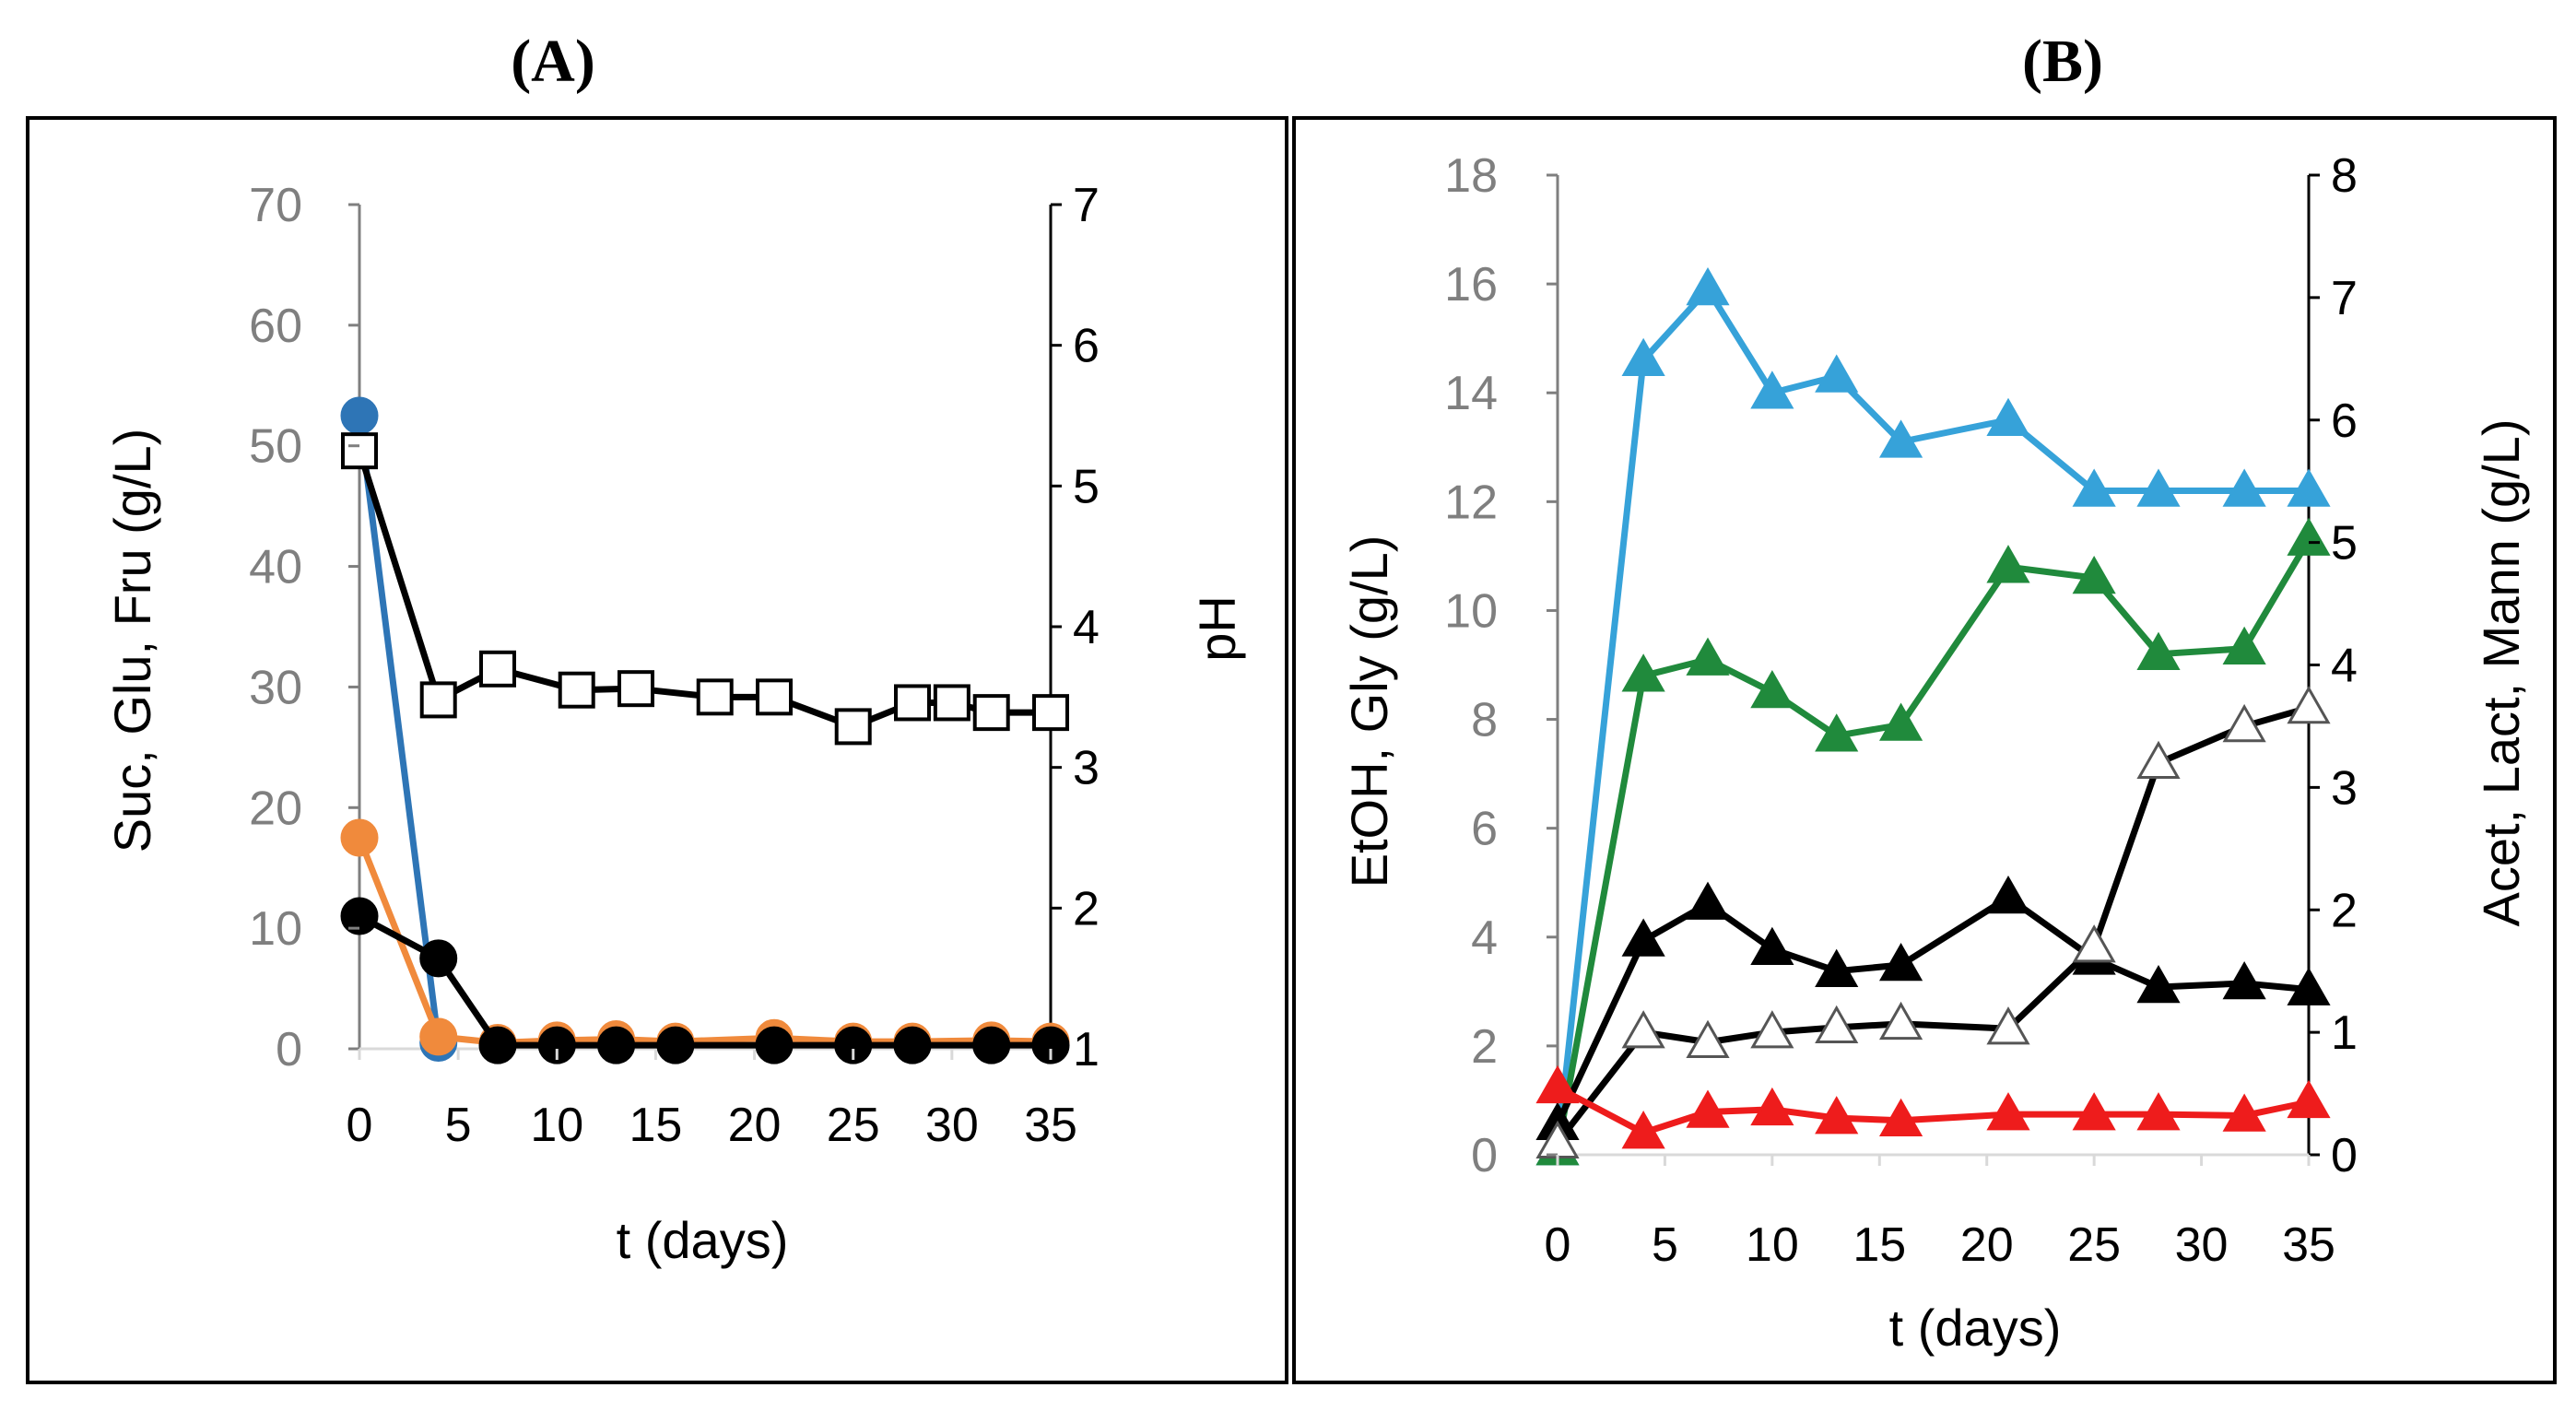 This screenshot has width=2576, height=1411. I want to click on panel-a-point-sucrose, so click(359, 415).